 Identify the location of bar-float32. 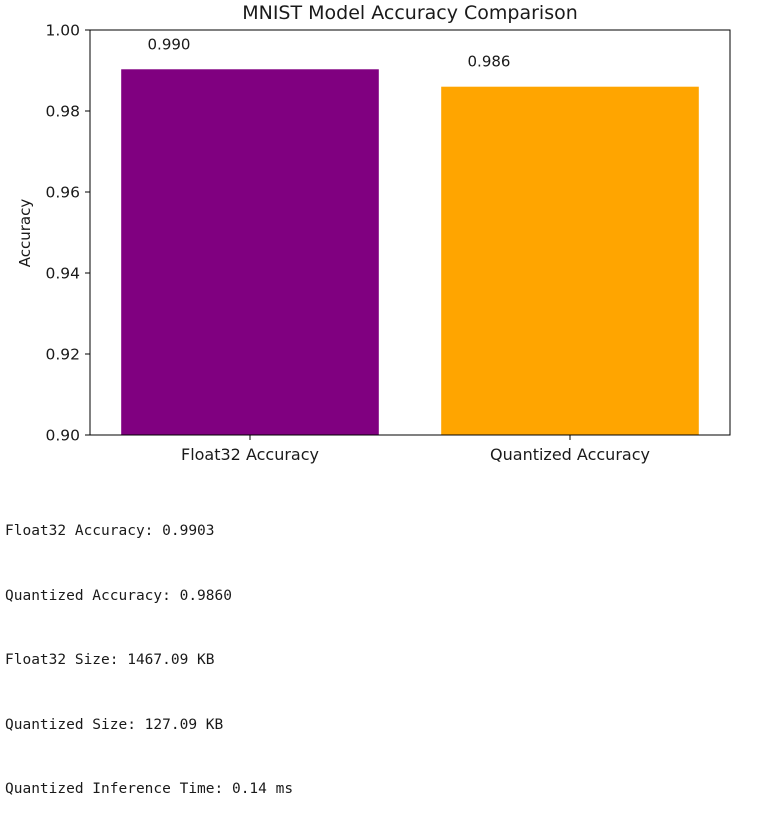
(250, 252).